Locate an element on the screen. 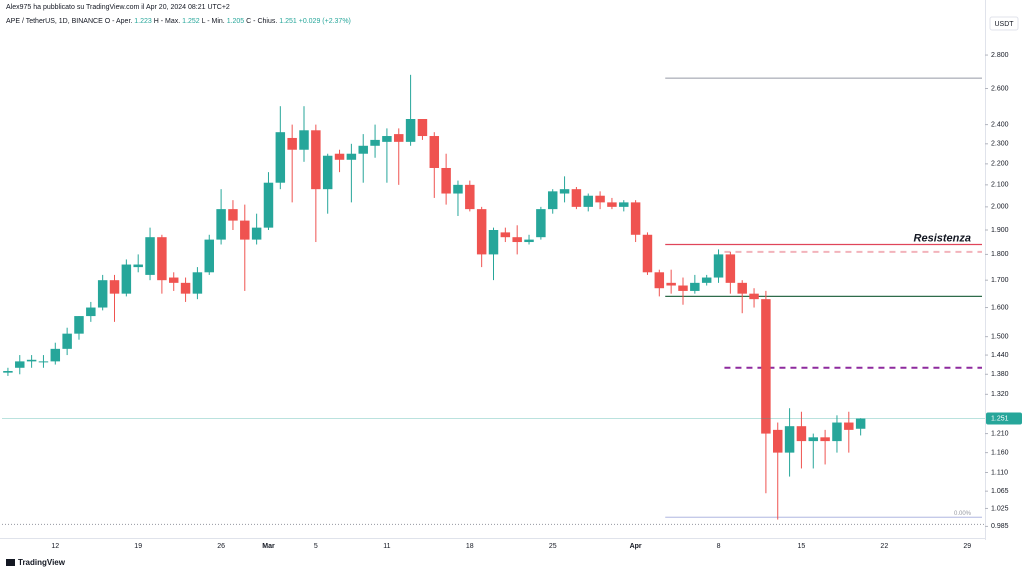  y-tick-label: 1.380 is located at coordinates (1000, 374).